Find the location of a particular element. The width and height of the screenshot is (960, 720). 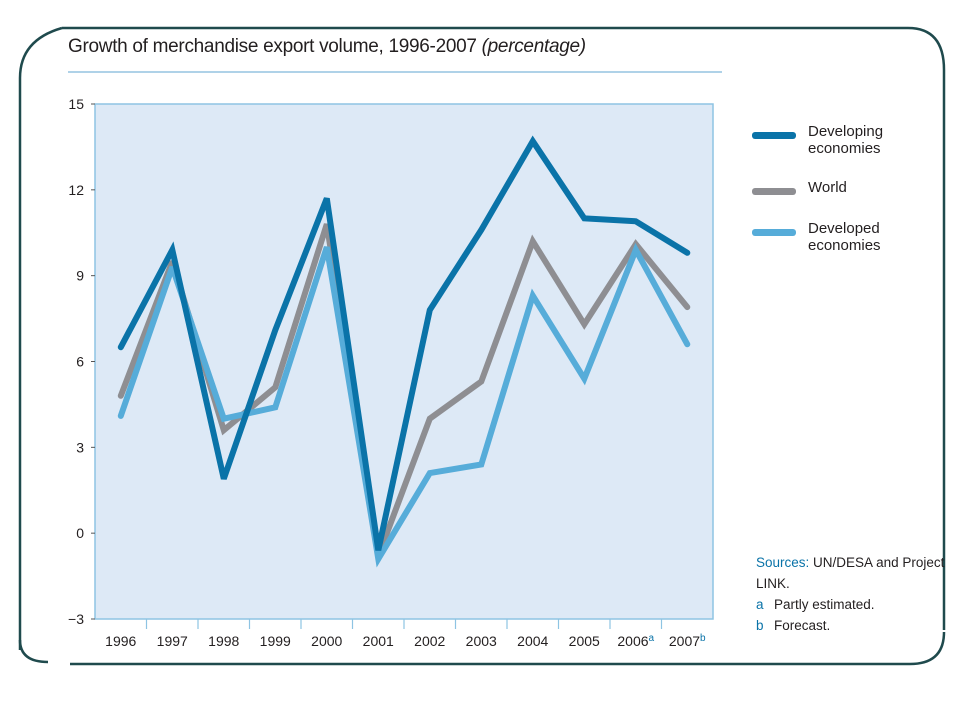

legend-item-world: World is located at coordinates (825, 187).